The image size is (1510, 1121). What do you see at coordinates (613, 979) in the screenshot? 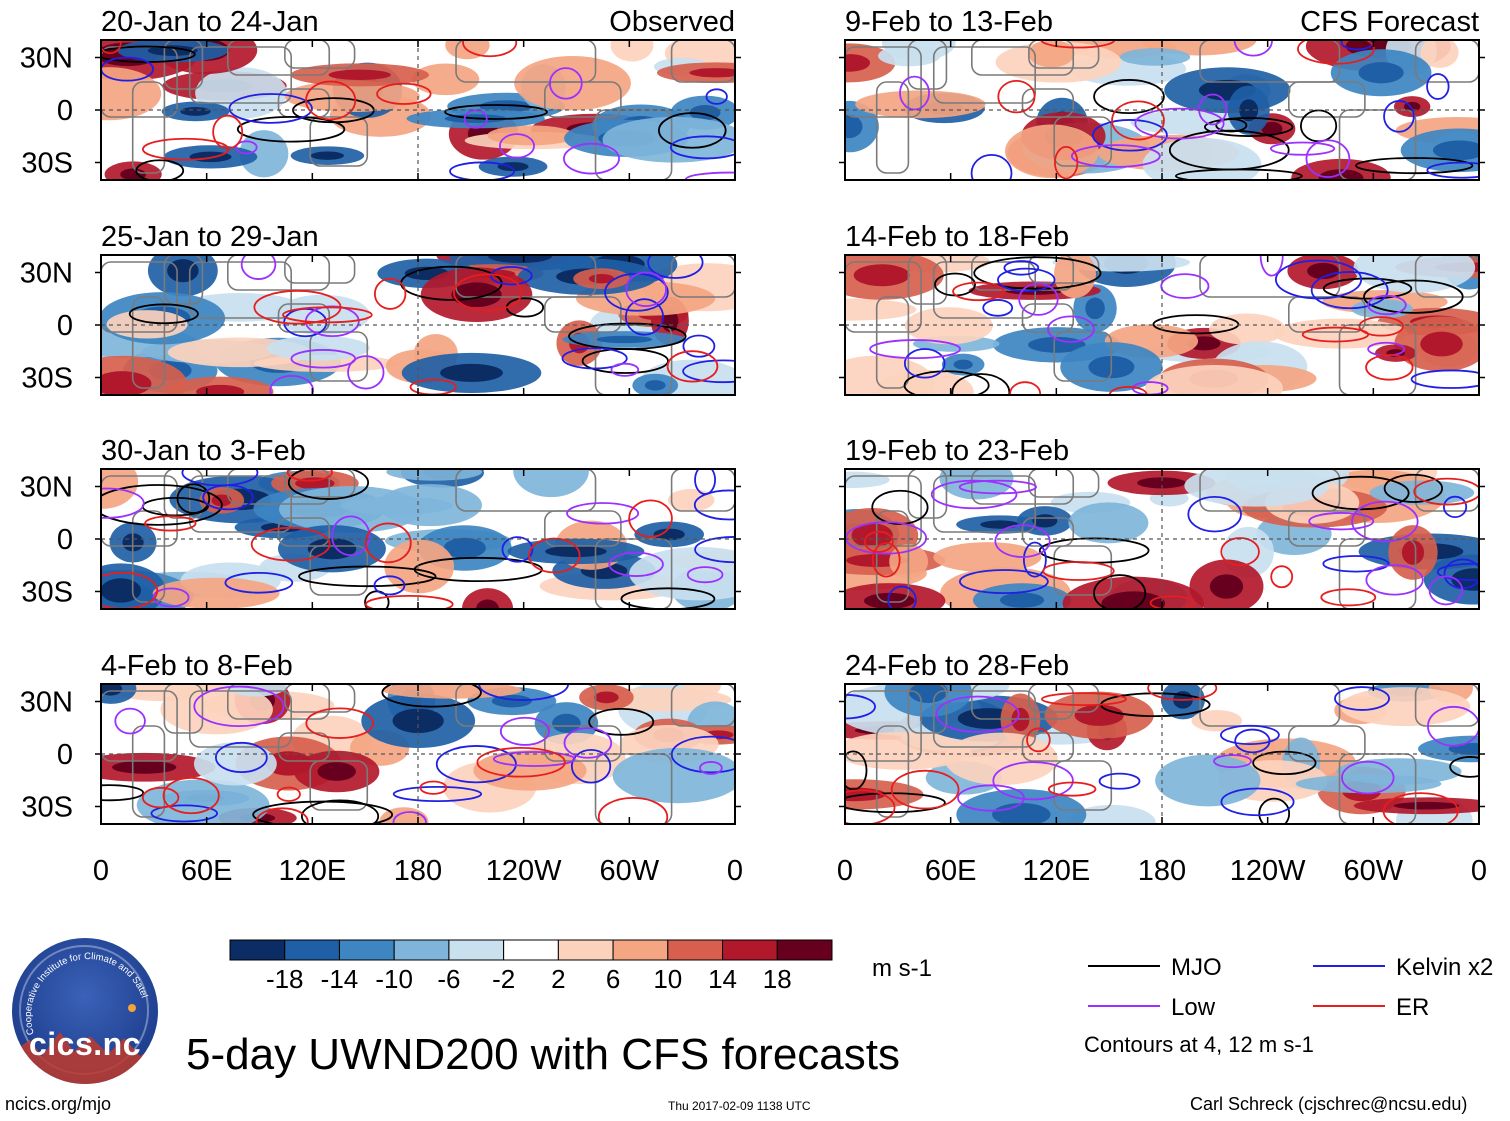
I see `colorbar-tick-label: 6` at bounding box center [613, 979].